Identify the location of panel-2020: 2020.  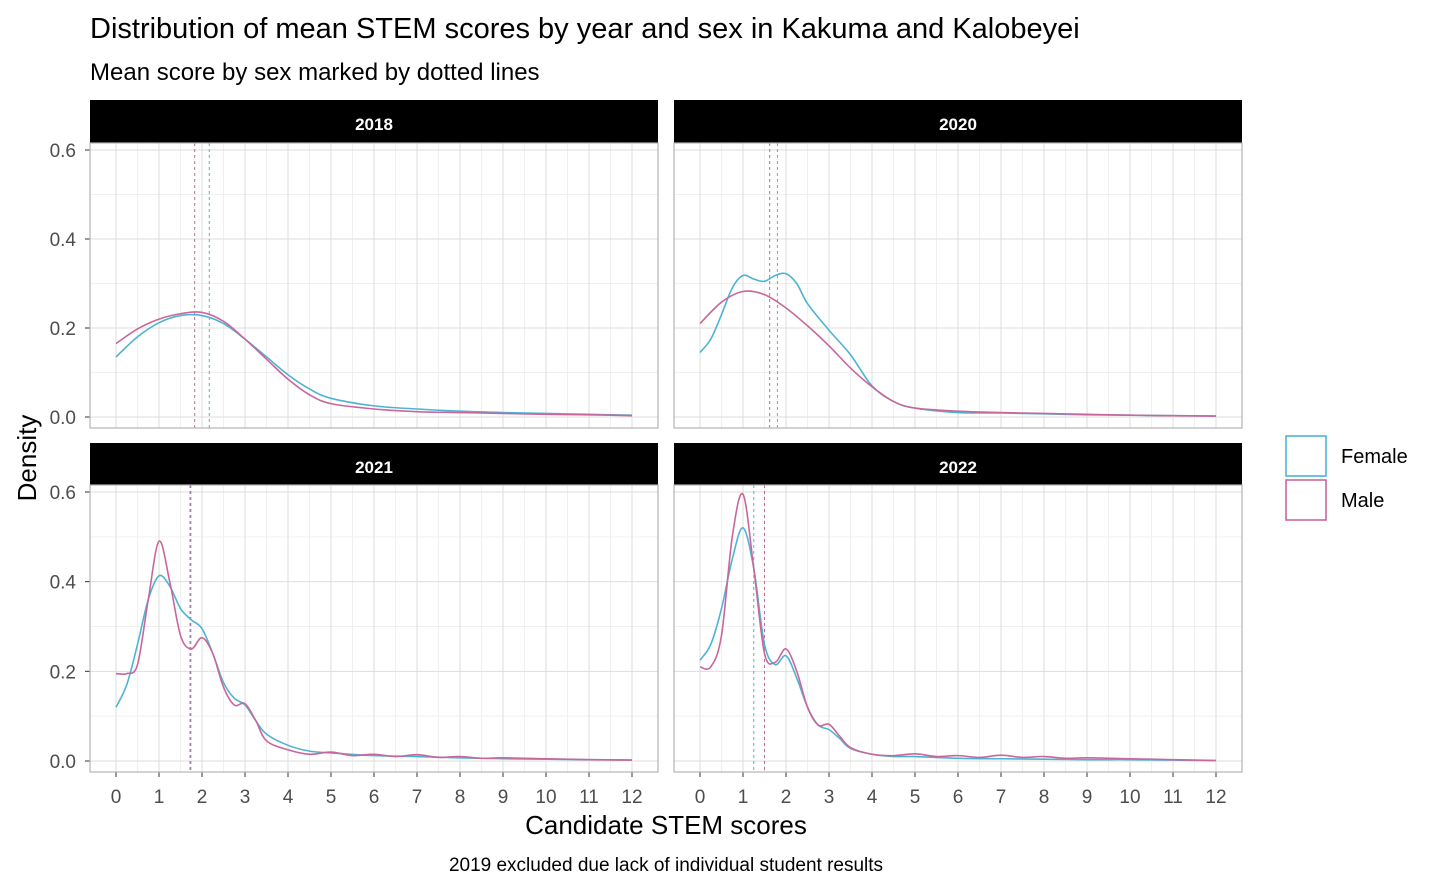
(958, 264).